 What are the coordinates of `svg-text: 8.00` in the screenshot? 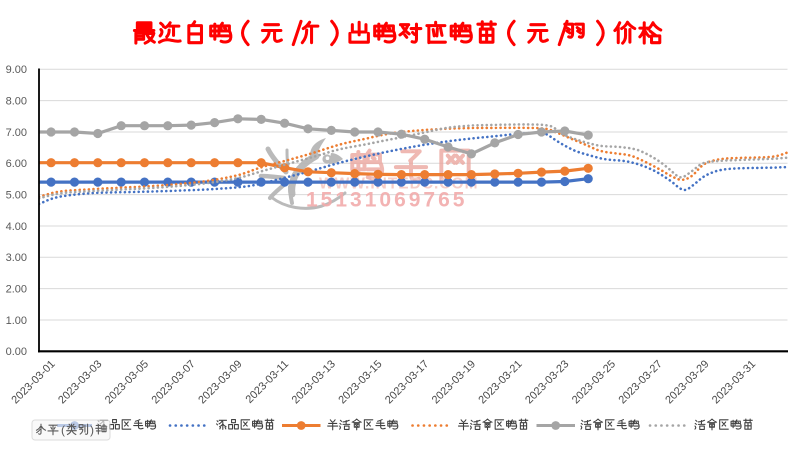 It's located at (16, 101).